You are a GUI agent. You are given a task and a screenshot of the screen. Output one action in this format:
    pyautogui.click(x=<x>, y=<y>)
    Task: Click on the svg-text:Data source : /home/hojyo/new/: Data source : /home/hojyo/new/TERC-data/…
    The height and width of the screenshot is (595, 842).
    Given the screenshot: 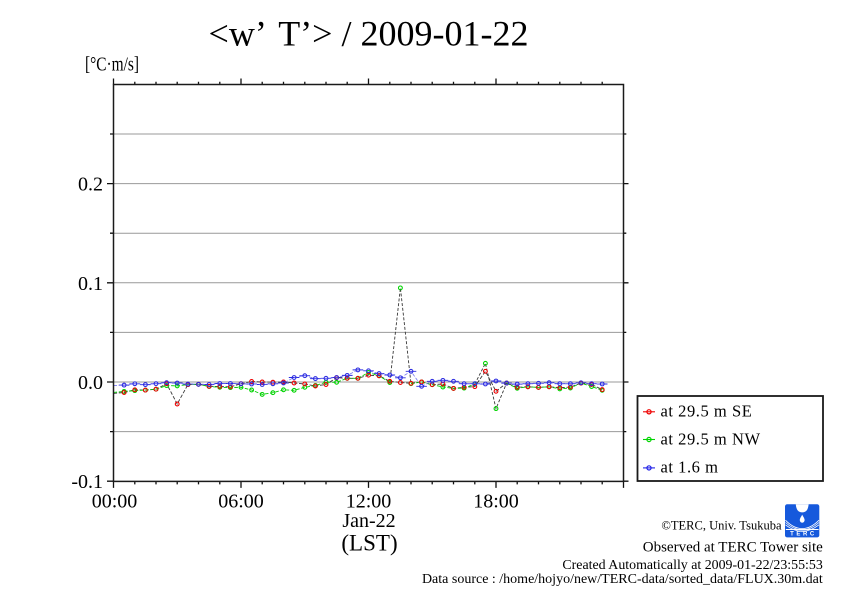 What is the action you would take?
    pyautogui.click(x=622, y=579)
    